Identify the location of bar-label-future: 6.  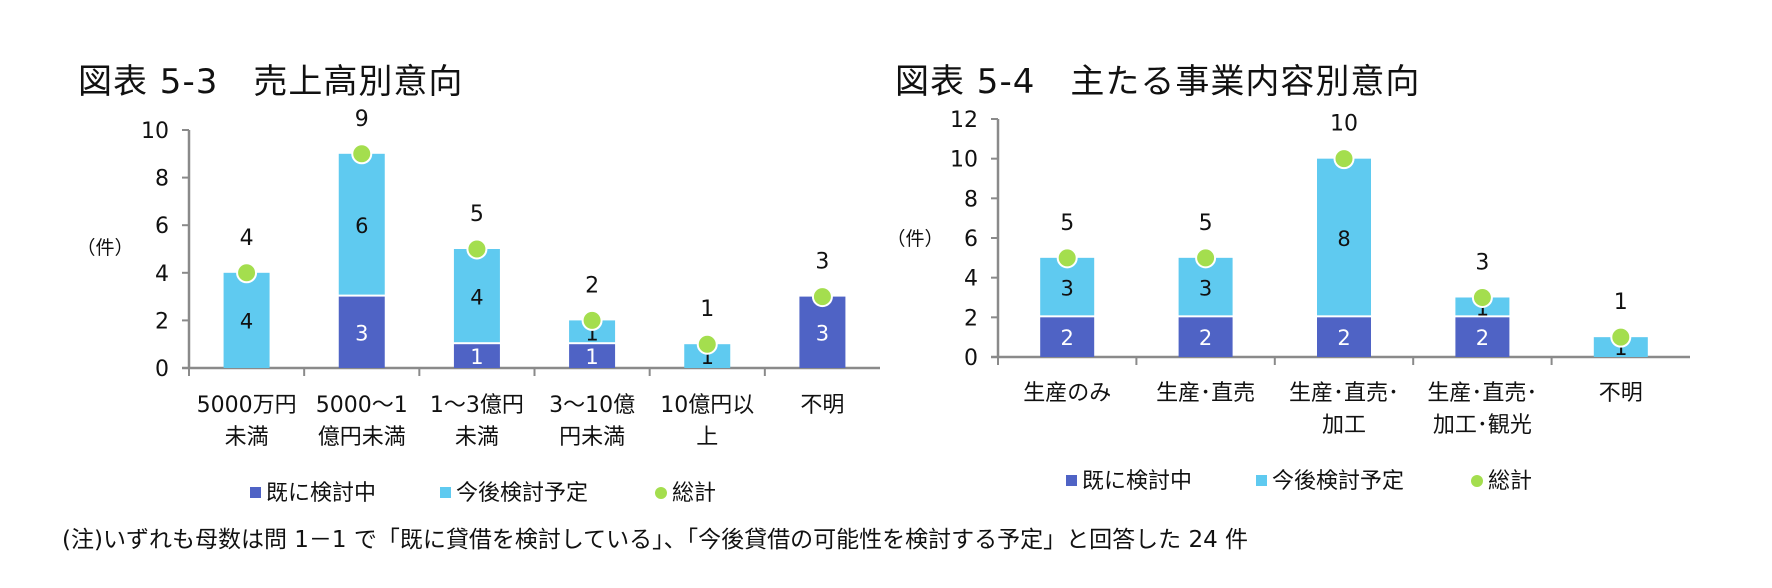
(361, 226).